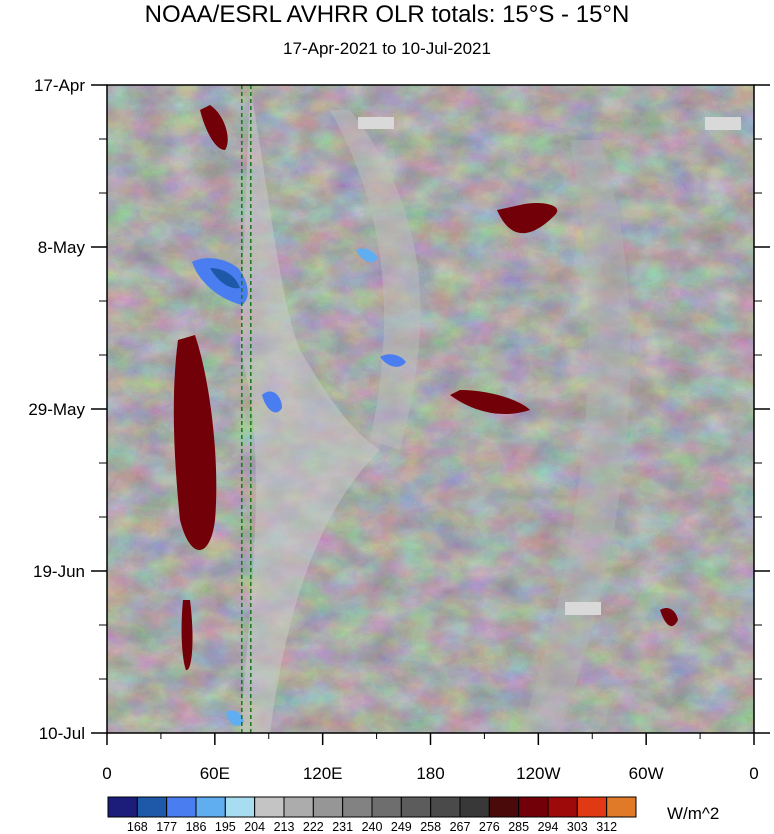 Image resolution: width=774 pixels, height=834 pixels. Describe the element at coordinates (538, 773) in the screenshot. I see `x-tick-label: 120W` at that location.